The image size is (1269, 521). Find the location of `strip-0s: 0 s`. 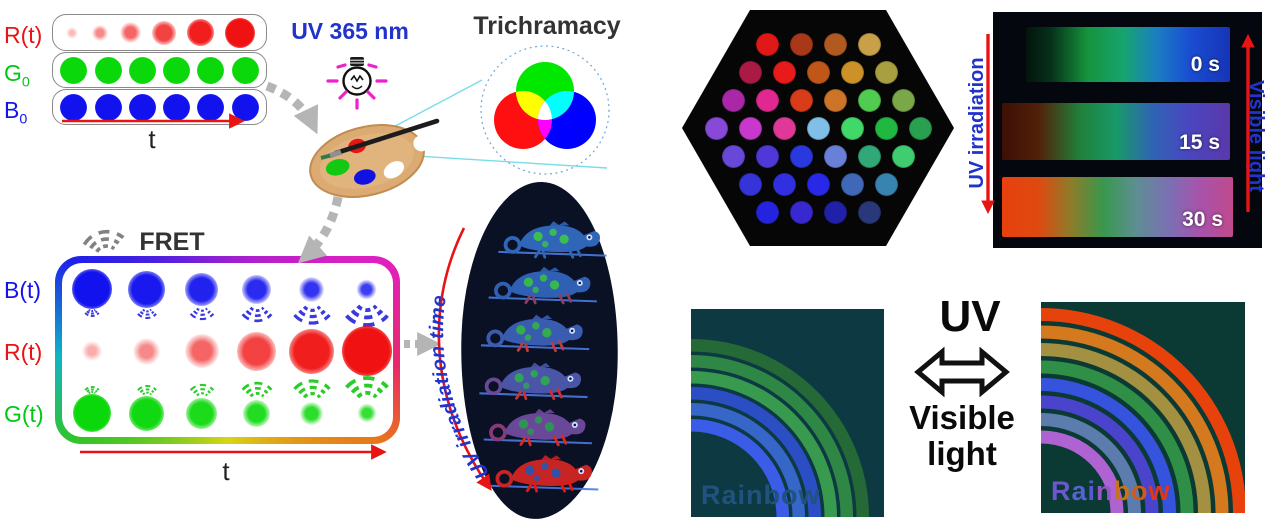

strip-0s: 0 s is located at coordinates (1128, 54).